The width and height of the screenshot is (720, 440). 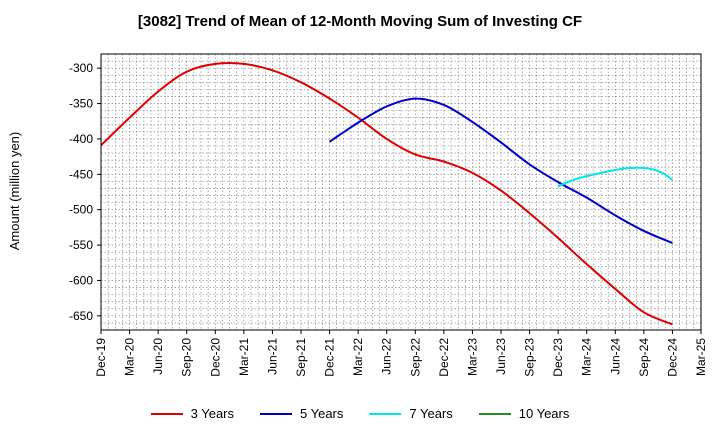 I want to click on legend-item-10-years: 10 Years, so click(x=524, y=413).